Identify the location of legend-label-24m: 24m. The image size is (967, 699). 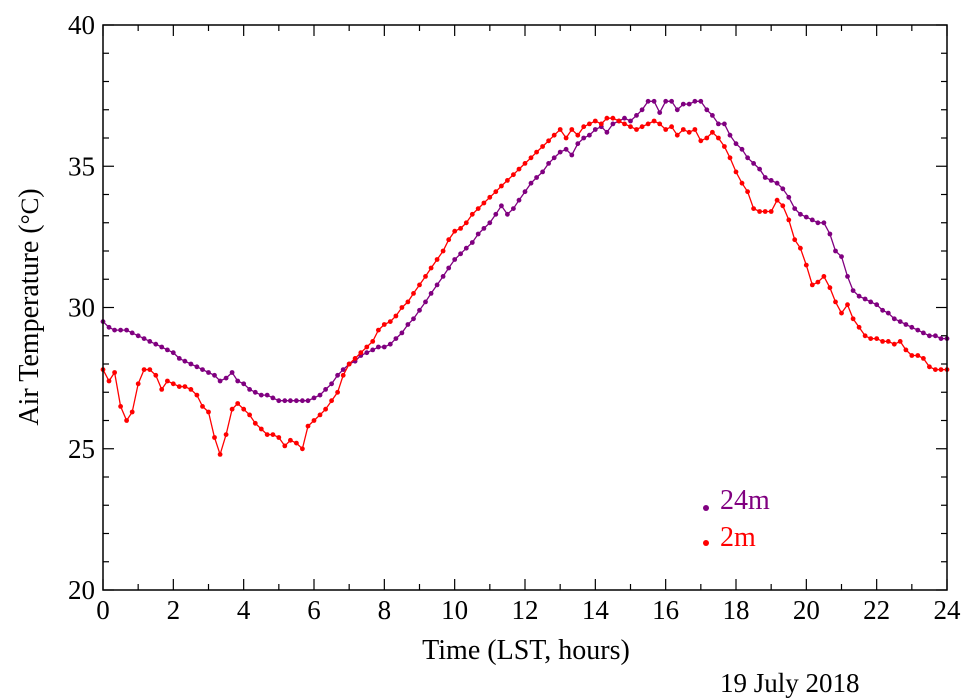
(745, 500).